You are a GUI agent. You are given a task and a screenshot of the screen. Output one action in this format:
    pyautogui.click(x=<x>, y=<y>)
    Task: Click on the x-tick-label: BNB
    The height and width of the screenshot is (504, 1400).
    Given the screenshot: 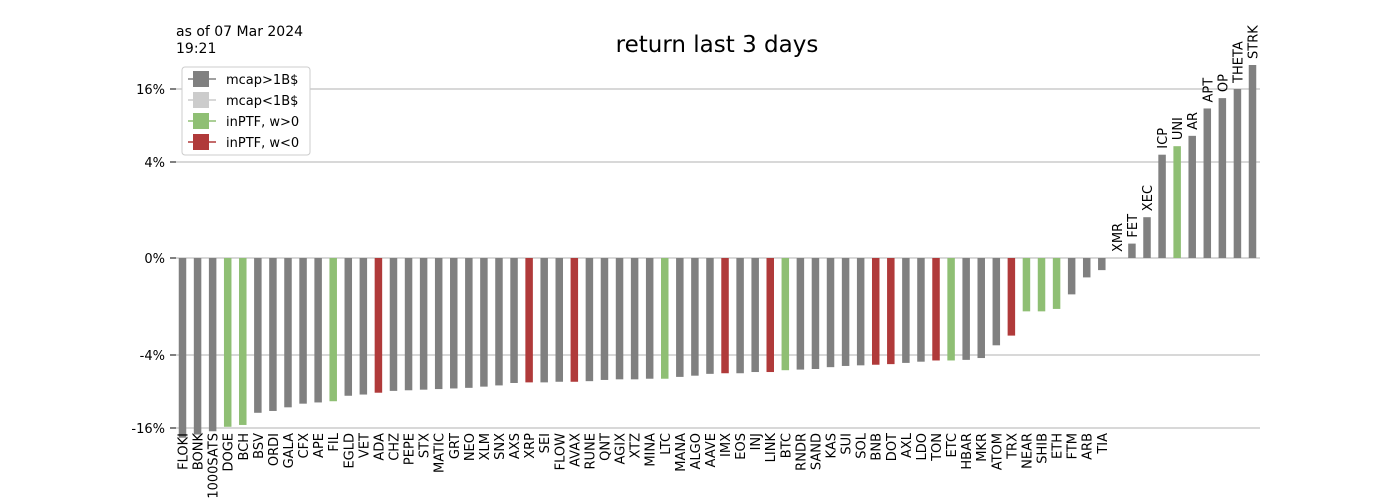 What is the action you would take?
    pyautogui.click(x=877, y=447)
    